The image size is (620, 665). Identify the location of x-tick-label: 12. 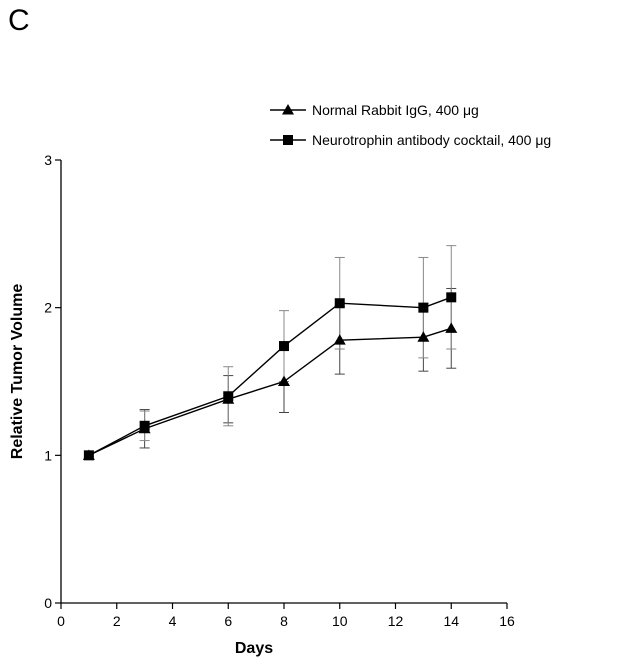
(396, 621).